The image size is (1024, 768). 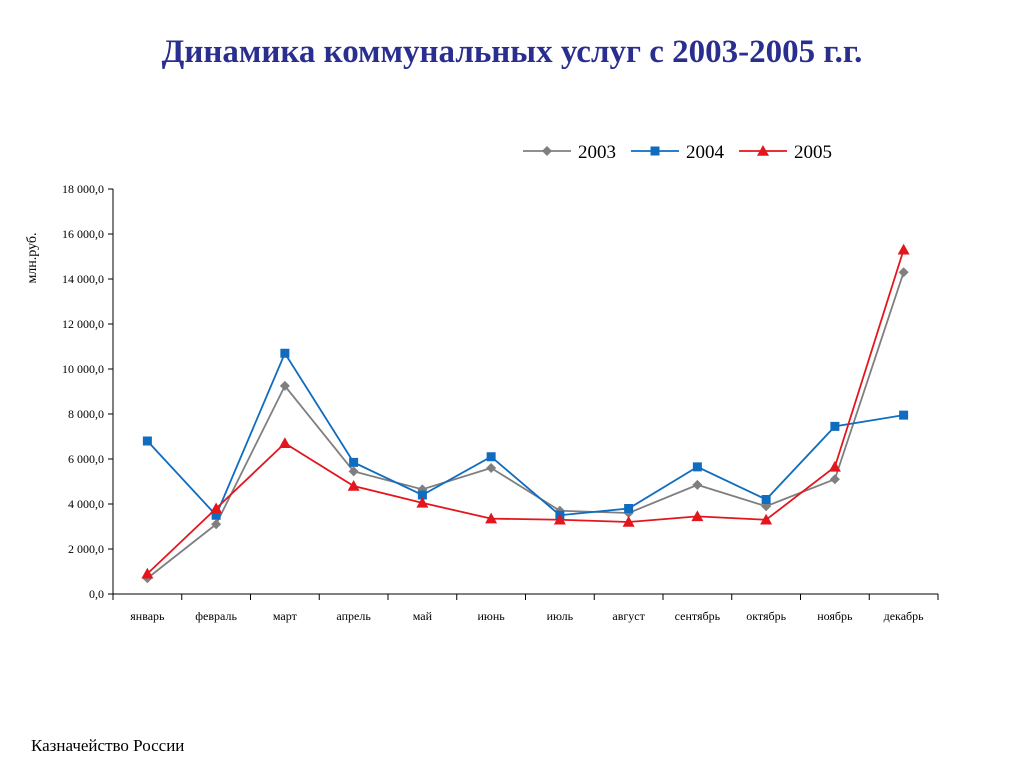 I want to click on y-tick-label: 8 000,0, so click(x=86, y=414).